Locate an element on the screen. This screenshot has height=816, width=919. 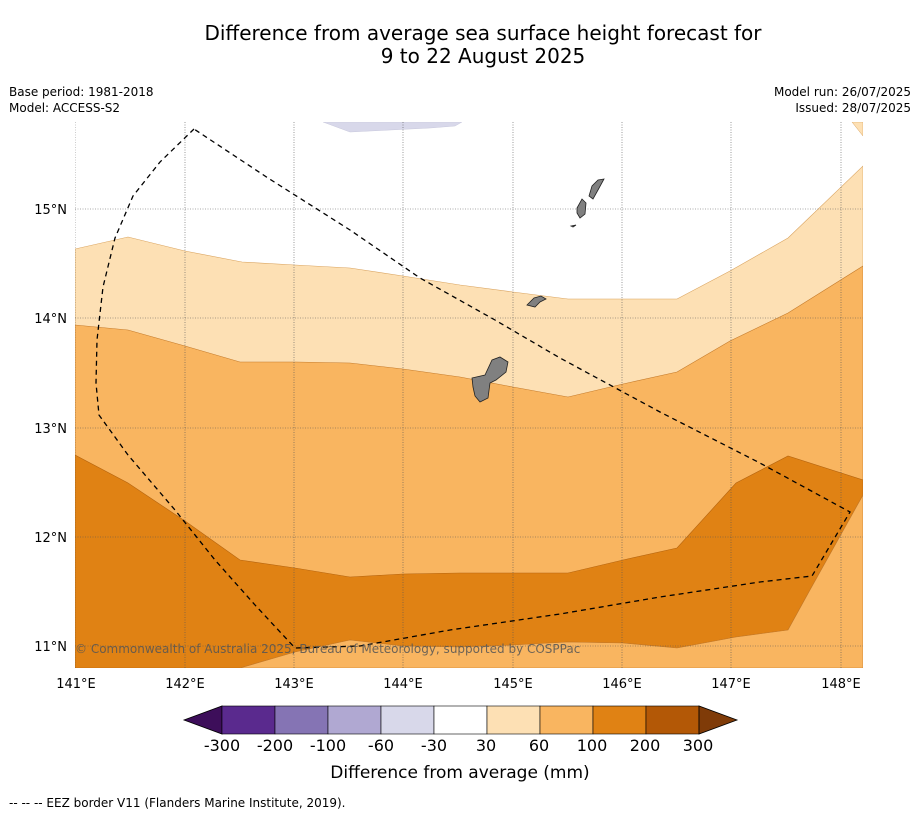
lat-label-11: 11°N is located at coordinates (50, 647).